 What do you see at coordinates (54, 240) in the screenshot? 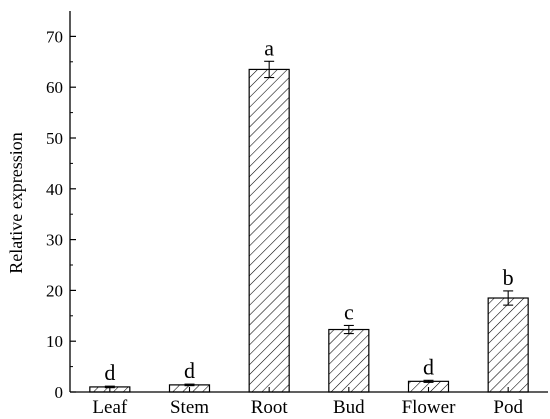
I see `y-tick-label: 30` at bounding box center [54, 240].